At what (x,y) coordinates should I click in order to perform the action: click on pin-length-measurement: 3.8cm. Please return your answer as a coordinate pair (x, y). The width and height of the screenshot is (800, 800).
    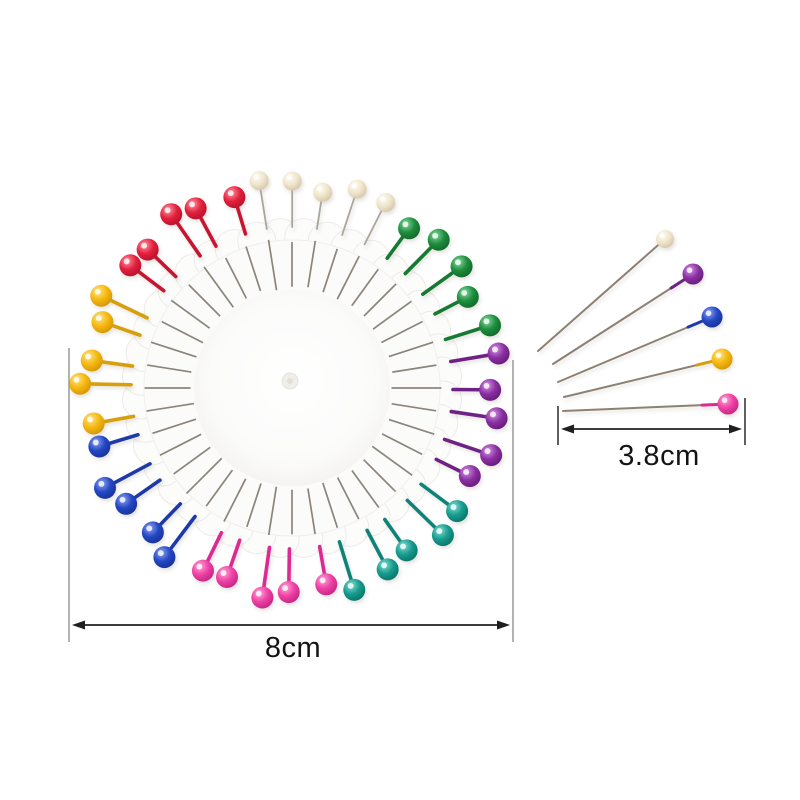
    Looking at the image, I should click on (651, 435).